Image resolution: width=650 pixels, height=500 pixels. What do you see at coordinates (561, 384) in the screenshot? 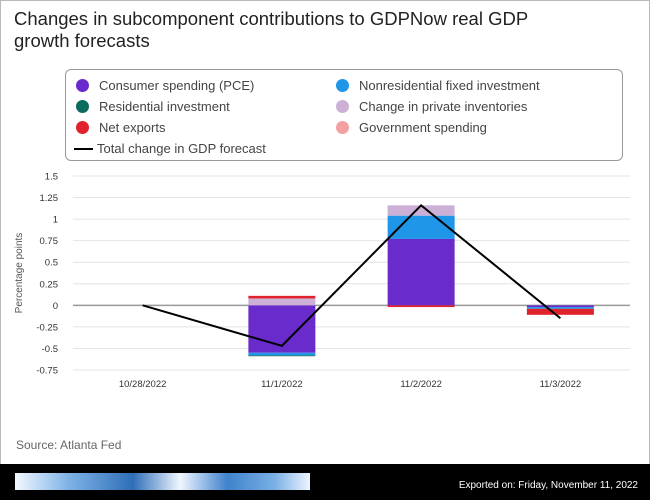
I see `x-tick-label: 11/3/2022` at bounding box center [561, 384].